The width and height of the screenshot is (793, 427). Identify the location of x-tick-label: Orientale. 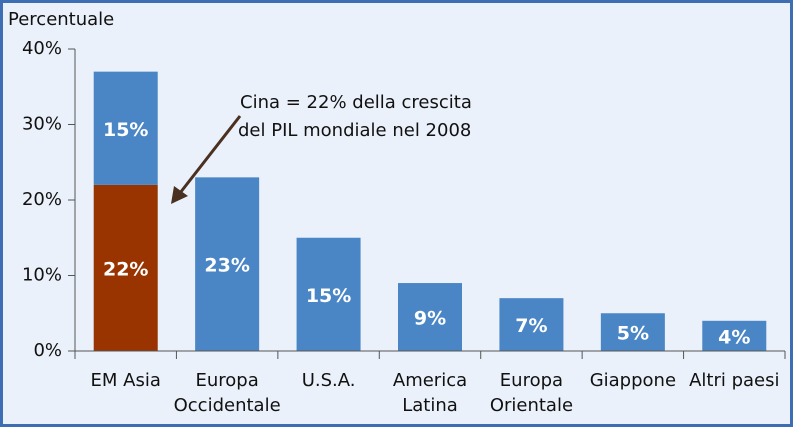
(531, 405).